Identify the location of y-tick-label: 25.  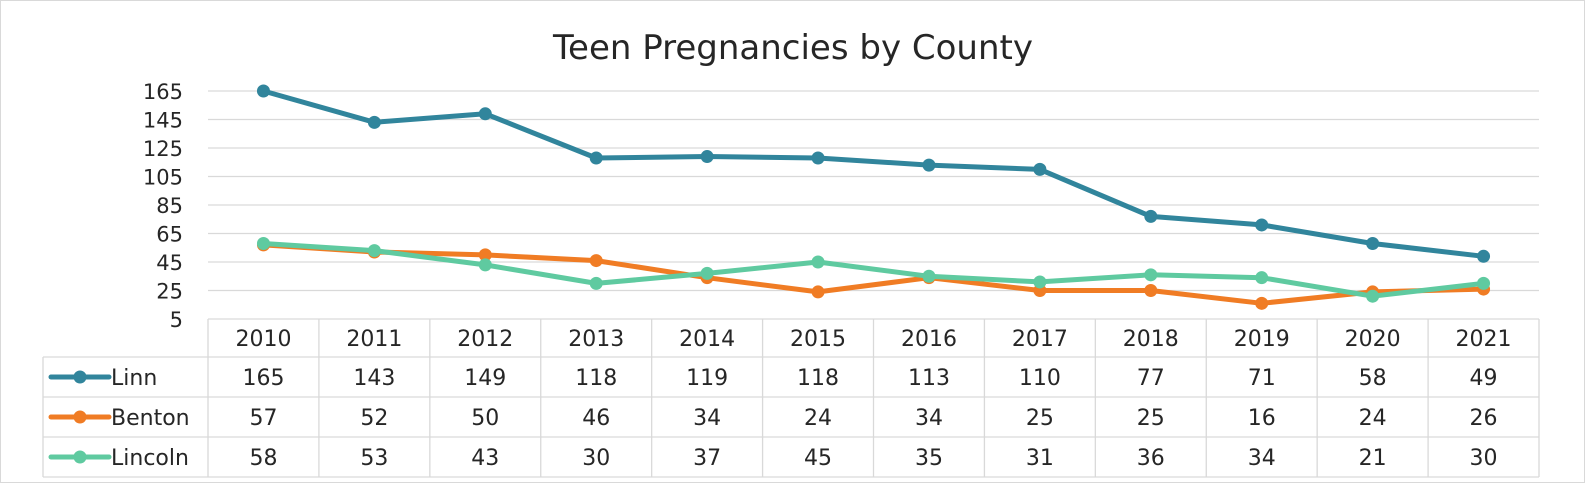
(169, 292).